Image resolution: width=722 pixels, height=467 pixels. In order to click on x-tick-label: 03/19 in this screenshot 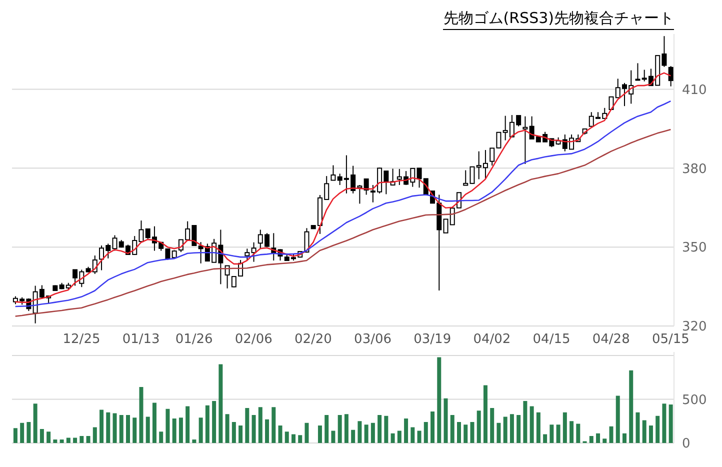, I will do `click(433, 340)`.